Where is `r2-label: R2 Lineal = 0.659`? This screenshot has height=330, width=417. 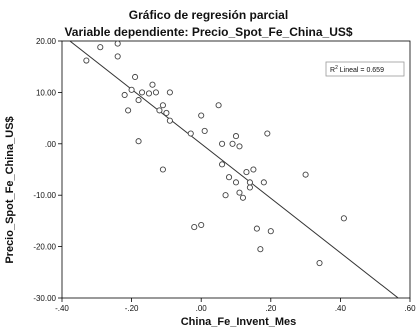 r2-label: R2 Lineal = 0.659 is located at coordinates (357, 69).